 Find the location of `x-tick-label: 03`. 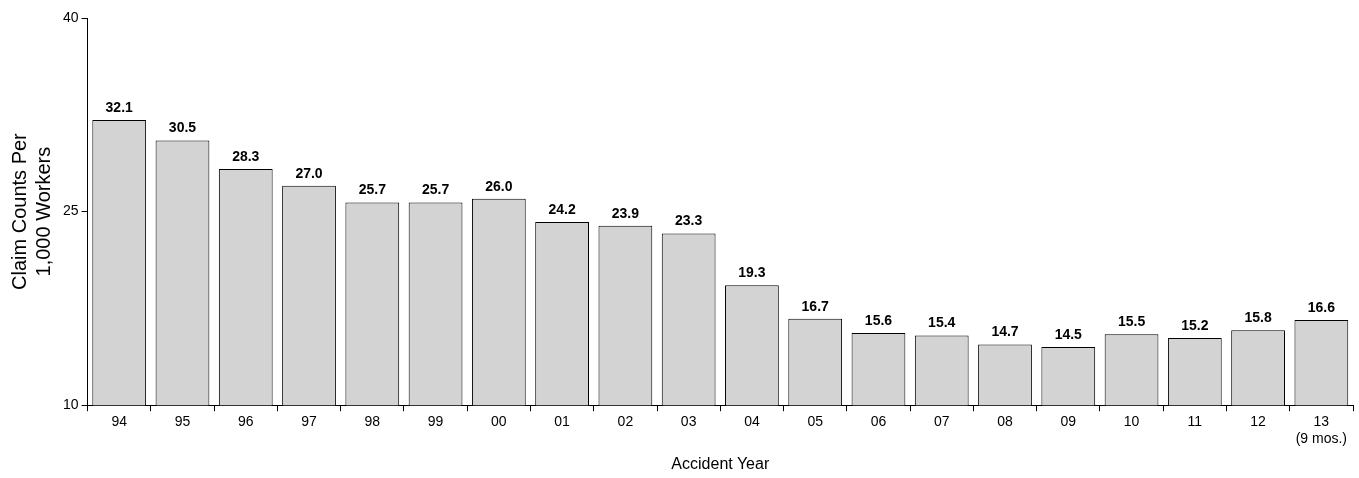

x-tick-label: 03 is located at coordinates (688, 421).